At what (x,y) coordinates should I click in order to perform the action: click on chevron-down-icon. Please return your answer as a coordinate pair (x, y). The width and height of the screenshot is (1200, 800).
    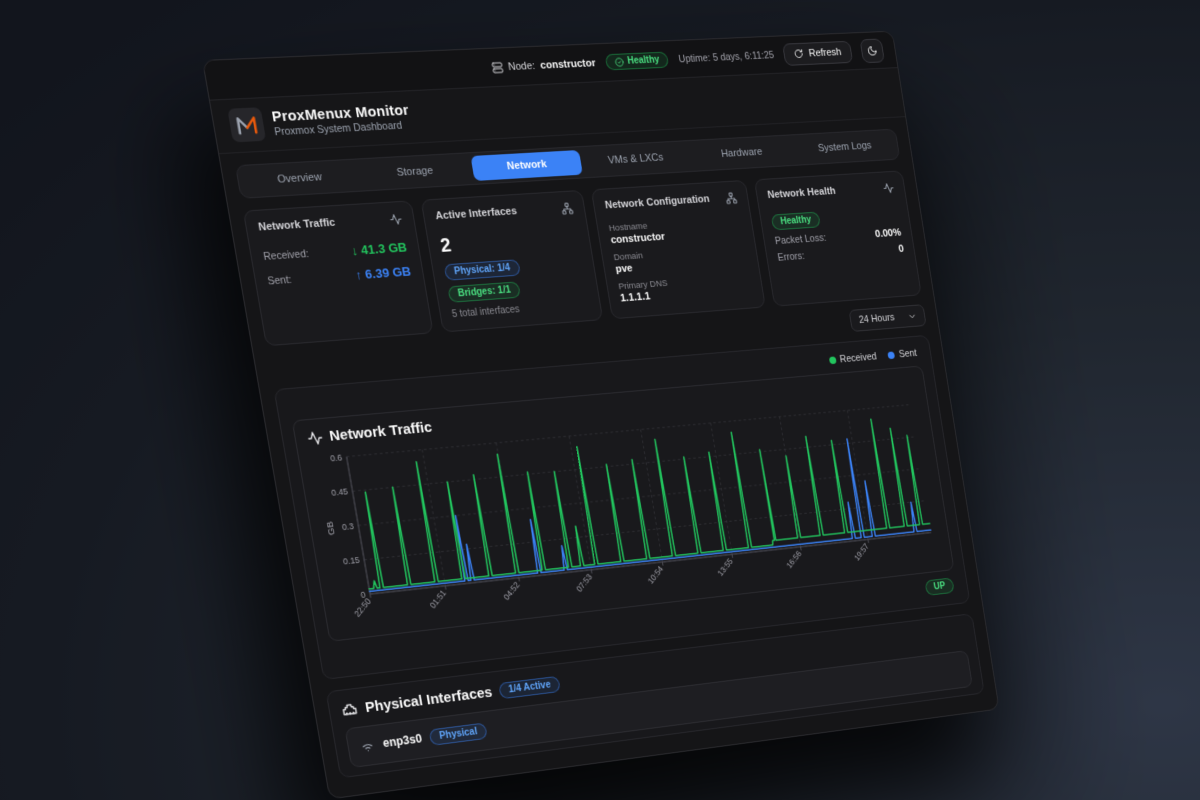
    Looking at the image, I should click on (912, 316).